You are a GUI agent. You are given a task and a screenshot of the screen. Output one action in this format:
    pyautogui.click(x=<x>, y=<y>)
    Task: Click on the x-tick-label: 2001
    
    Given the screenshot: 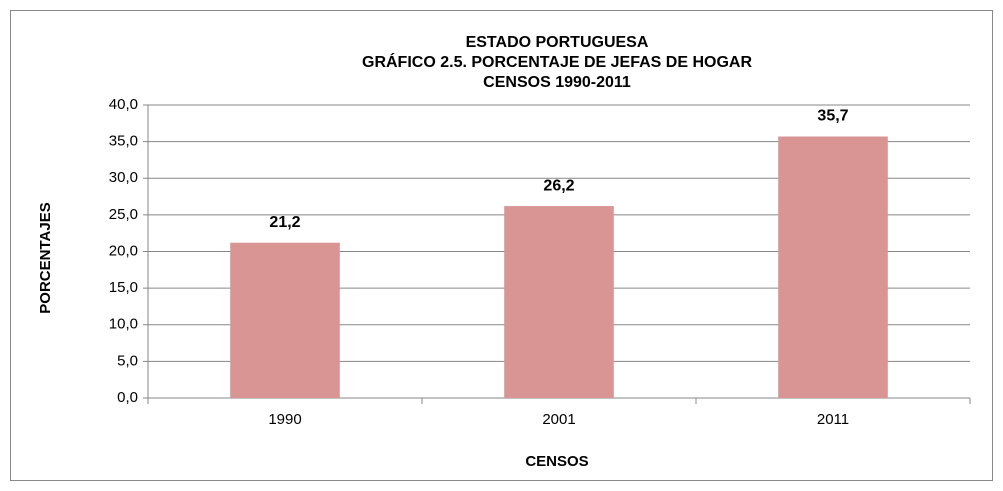 What is the action you would take?
    pyautogui.click(x=558, y=419)
    